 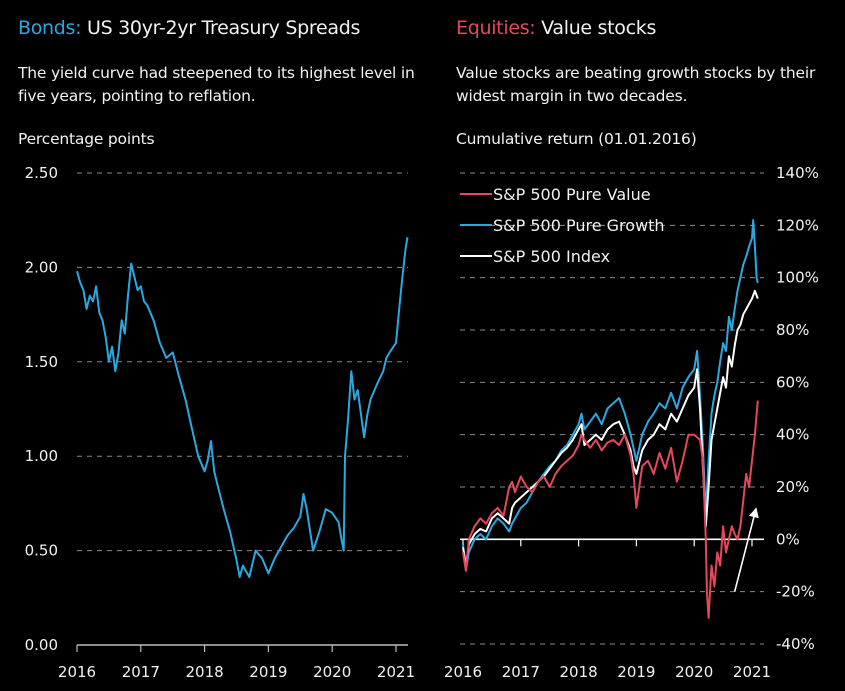 I want to click on y-tick-label: -40%, so click(x=795, y=644).